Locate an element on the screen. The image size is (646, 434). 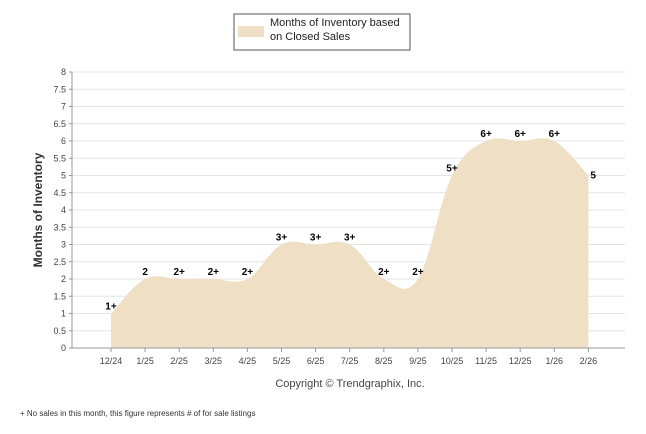
y-tick-label: 6.5 is located at coordinates (59, 124).